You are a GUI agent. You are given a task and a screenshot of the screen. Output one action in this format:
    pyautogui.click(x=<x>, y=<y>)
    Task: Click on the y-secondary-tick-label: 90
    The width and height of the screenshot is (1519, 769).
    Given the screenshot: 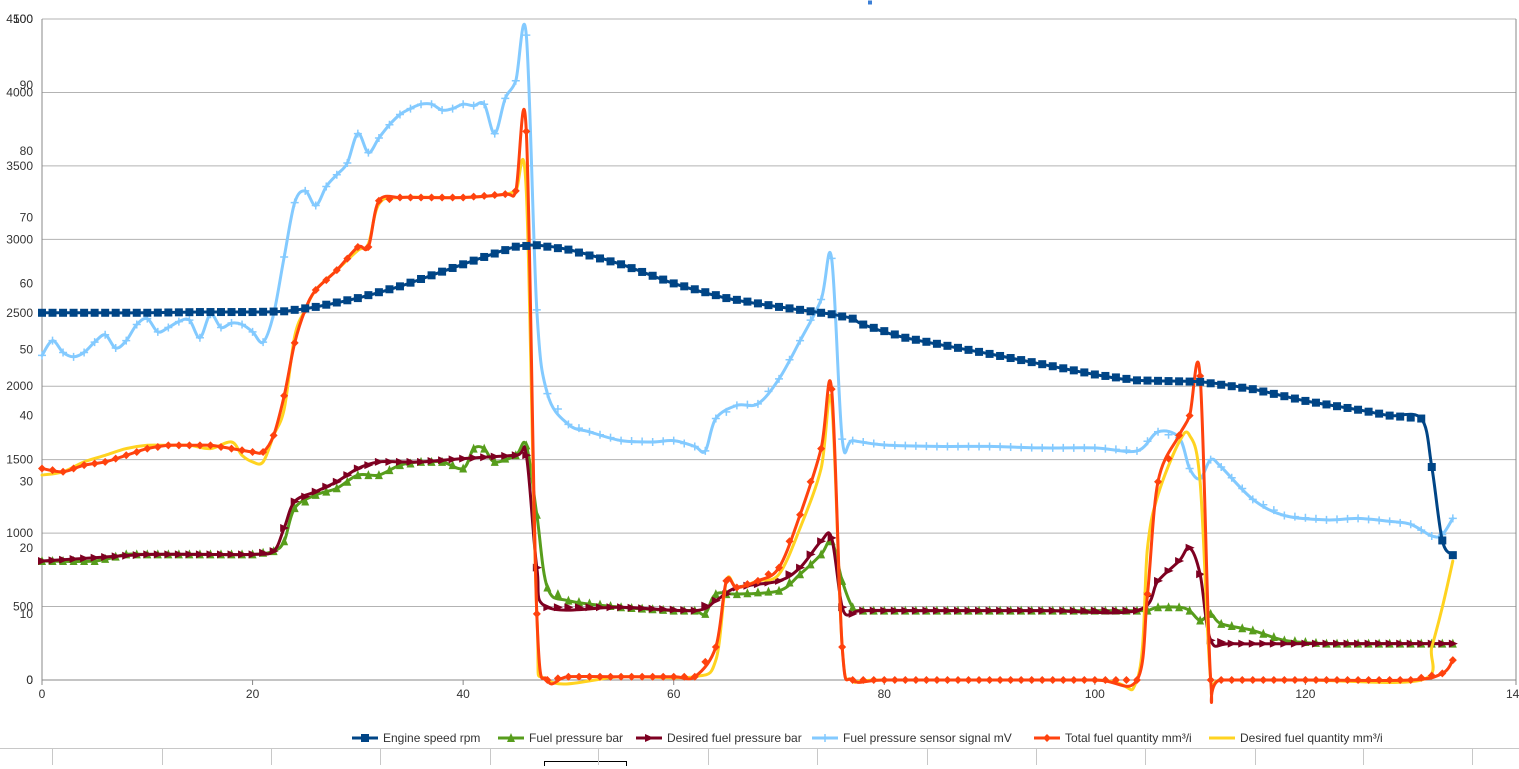 What is the action you would take?
    pyautogui.click(x=27, y=85)
    